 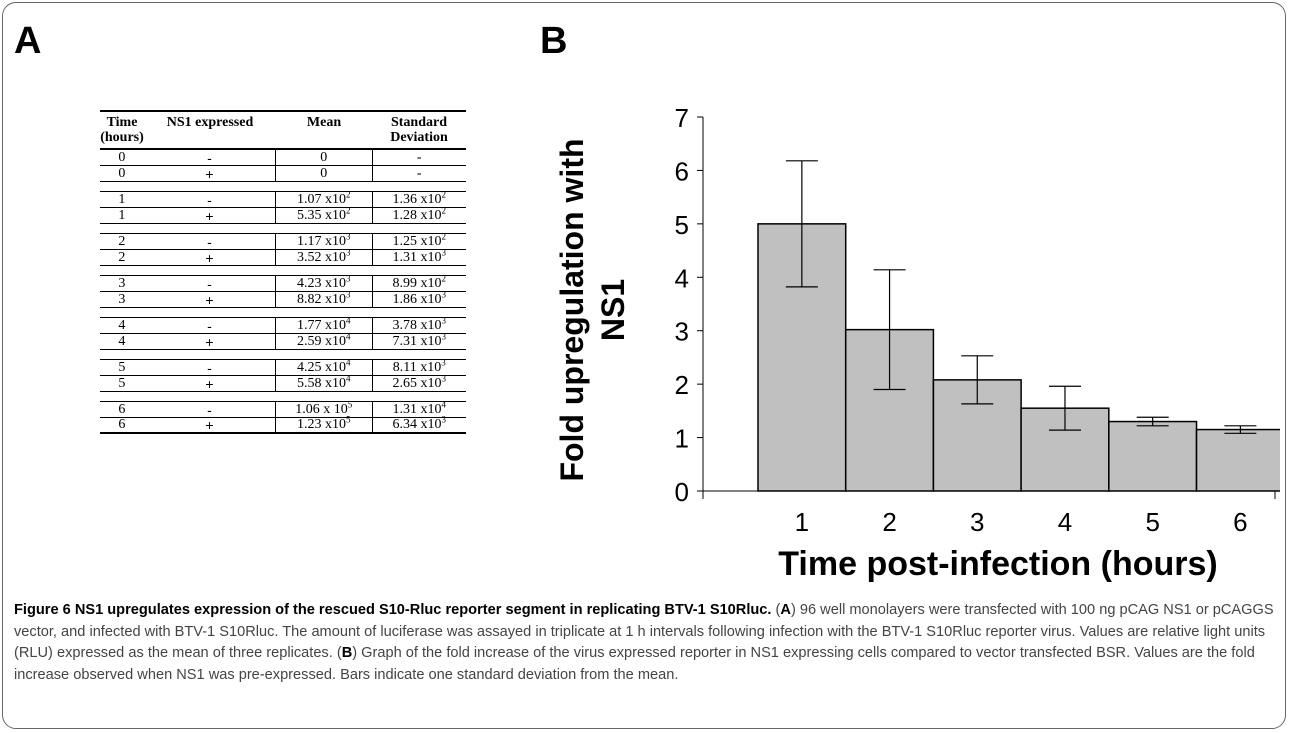 What do you see at coordinates (682, 385) in the screenshot?
I see `y-tick-label: 2` at bounding box center [682, 385].